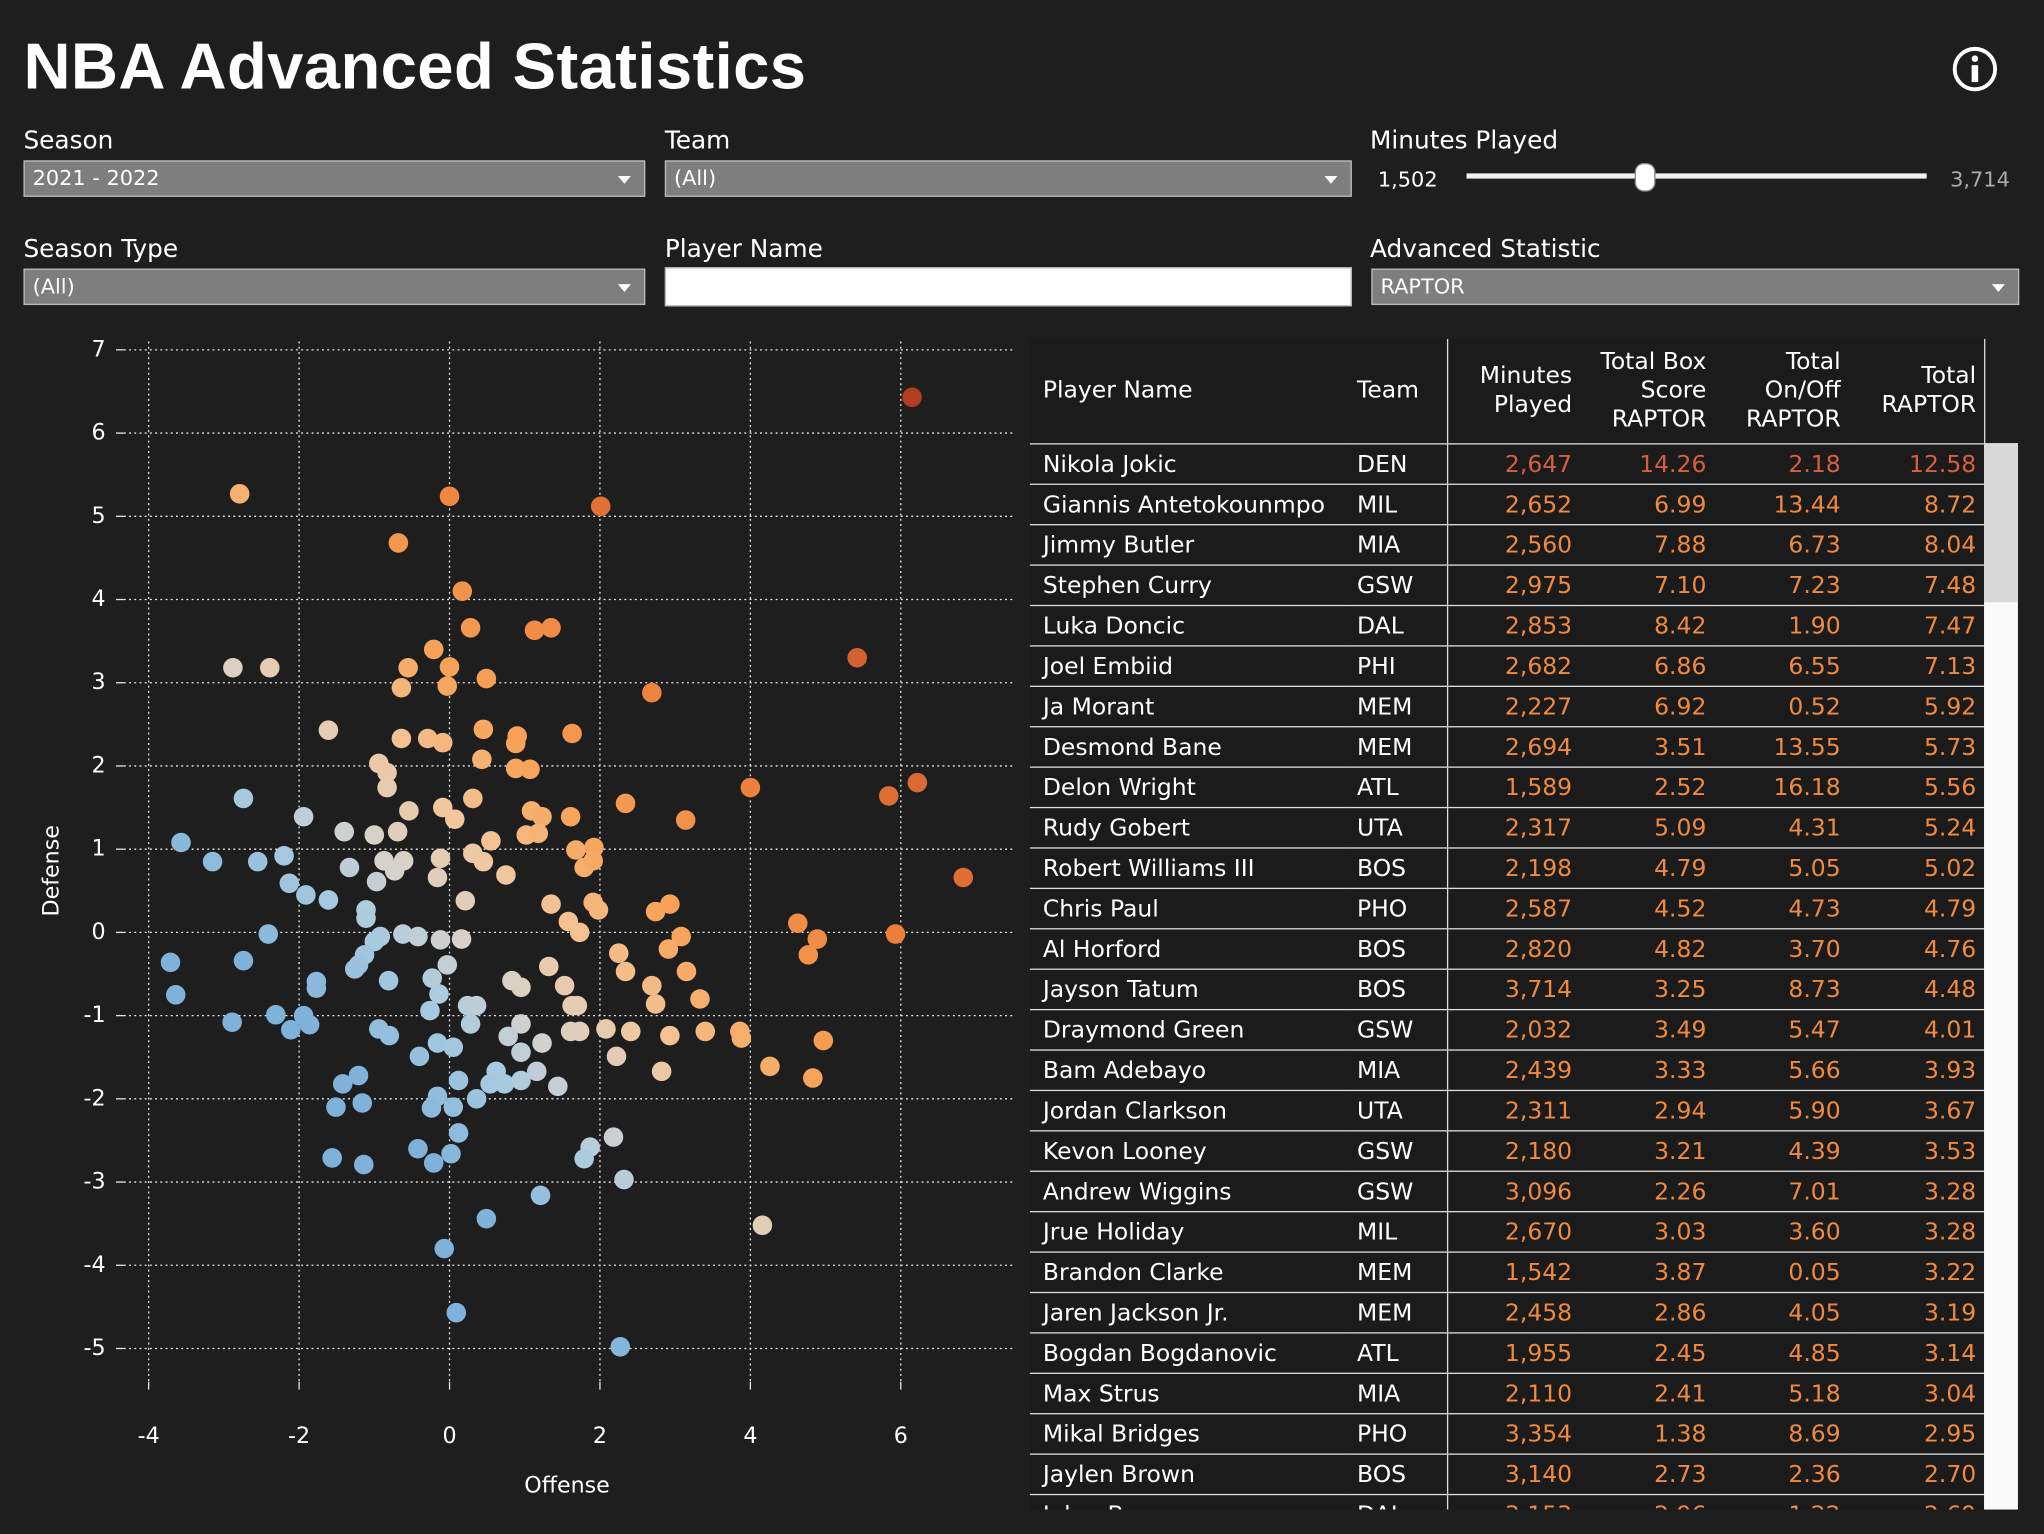 This screenshot has width=2044, height=1534. I want to click on table-cell: 5.02, so click(1916, 868).